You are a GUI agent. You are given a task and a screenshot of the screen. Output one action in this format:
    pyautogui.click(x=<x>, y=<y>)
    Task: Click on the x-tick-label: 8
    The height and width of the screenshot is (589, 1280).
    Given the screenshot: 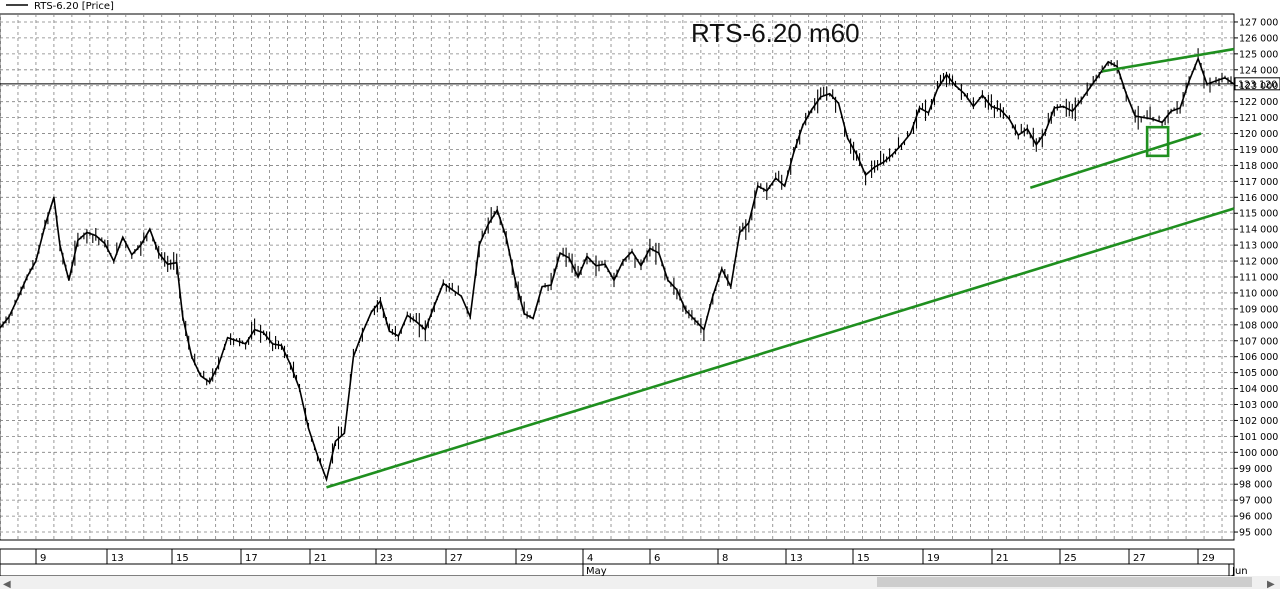 What is the action you would take?
    pyautogui.click(x=725, y=558)
    